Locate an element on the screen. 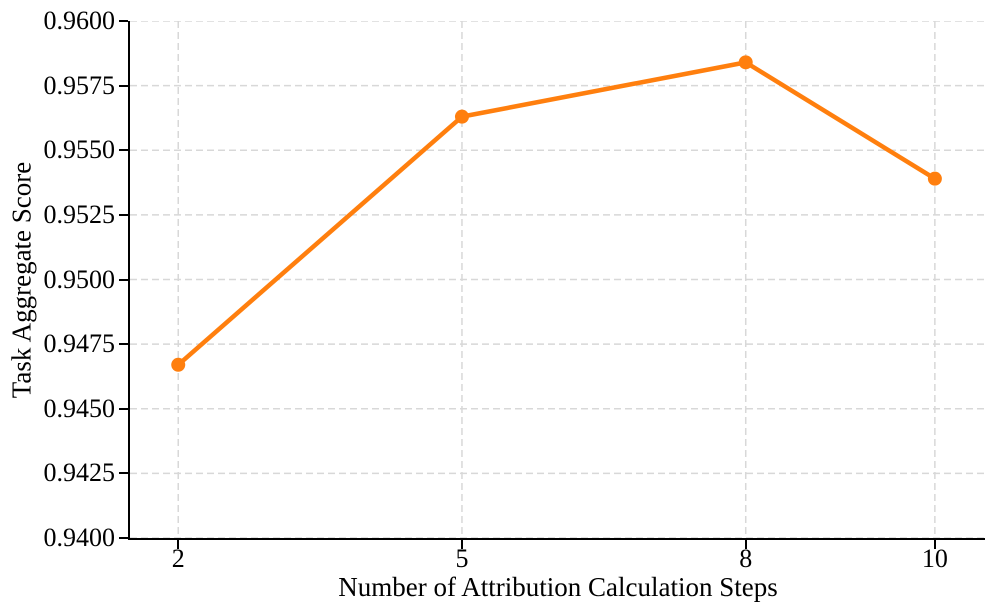 This screenshot has width=997, height=614. x-tick-label: 5 is located at coordinates (462, 558).